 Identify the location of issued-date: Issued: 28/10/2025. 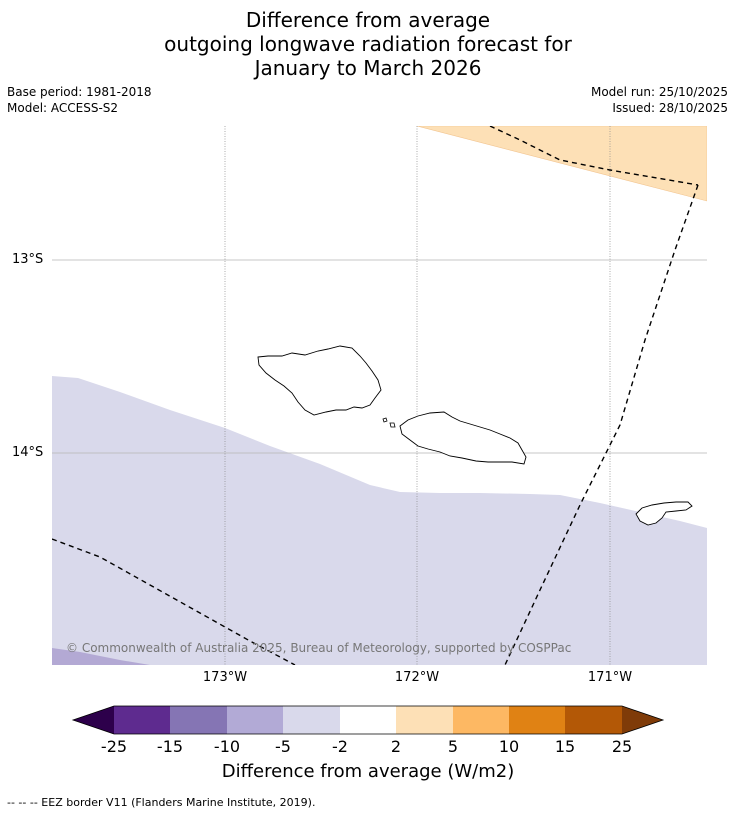
(670, 108).